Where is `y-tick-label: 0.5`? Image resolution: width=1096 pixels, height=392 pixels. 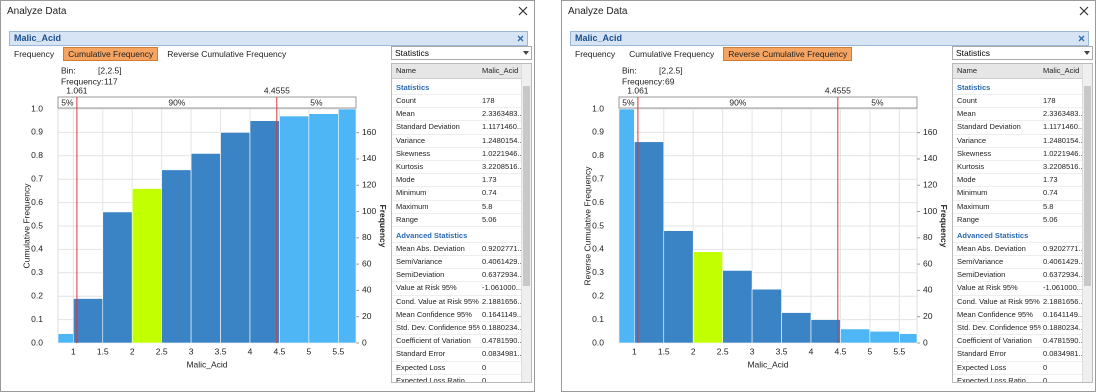 y-tick-label: 0.5 is located at coordinates (598, 225).